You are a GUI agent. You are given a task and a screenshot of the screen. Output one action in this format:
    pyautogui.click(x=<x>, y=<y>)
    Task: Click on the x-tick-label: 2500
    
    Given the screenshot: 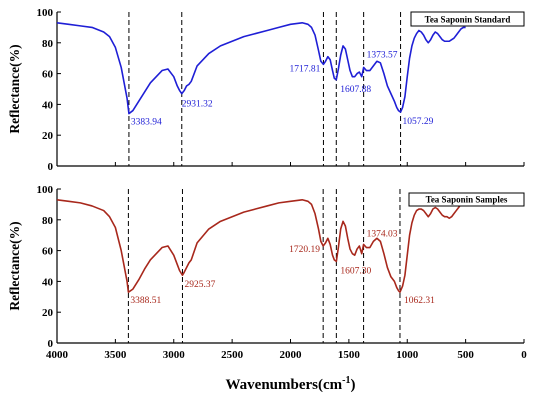 What is the action you would take?
    pyautogui.click(x=232, y=355)
    